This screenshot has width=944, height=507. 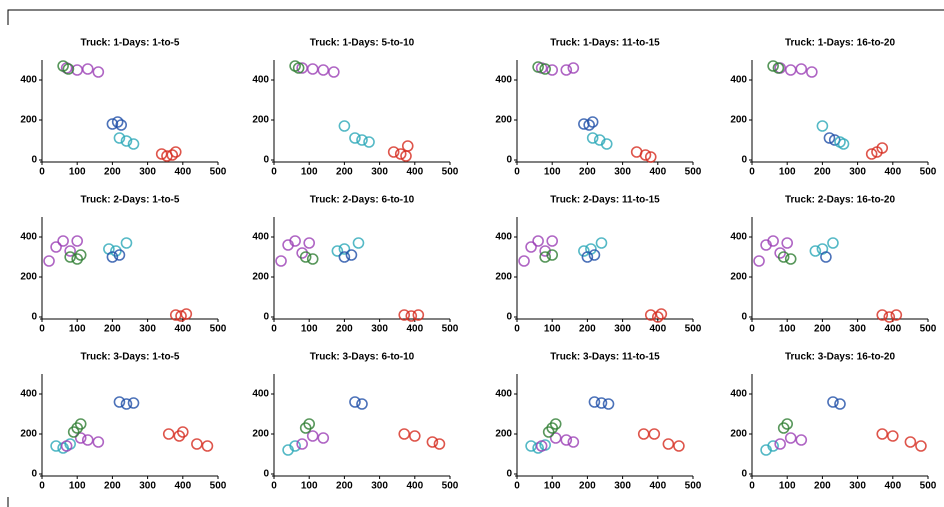 I want to click on panel-title: Truck: 1-Days: 5-to-10, so click(x=362, y=43).